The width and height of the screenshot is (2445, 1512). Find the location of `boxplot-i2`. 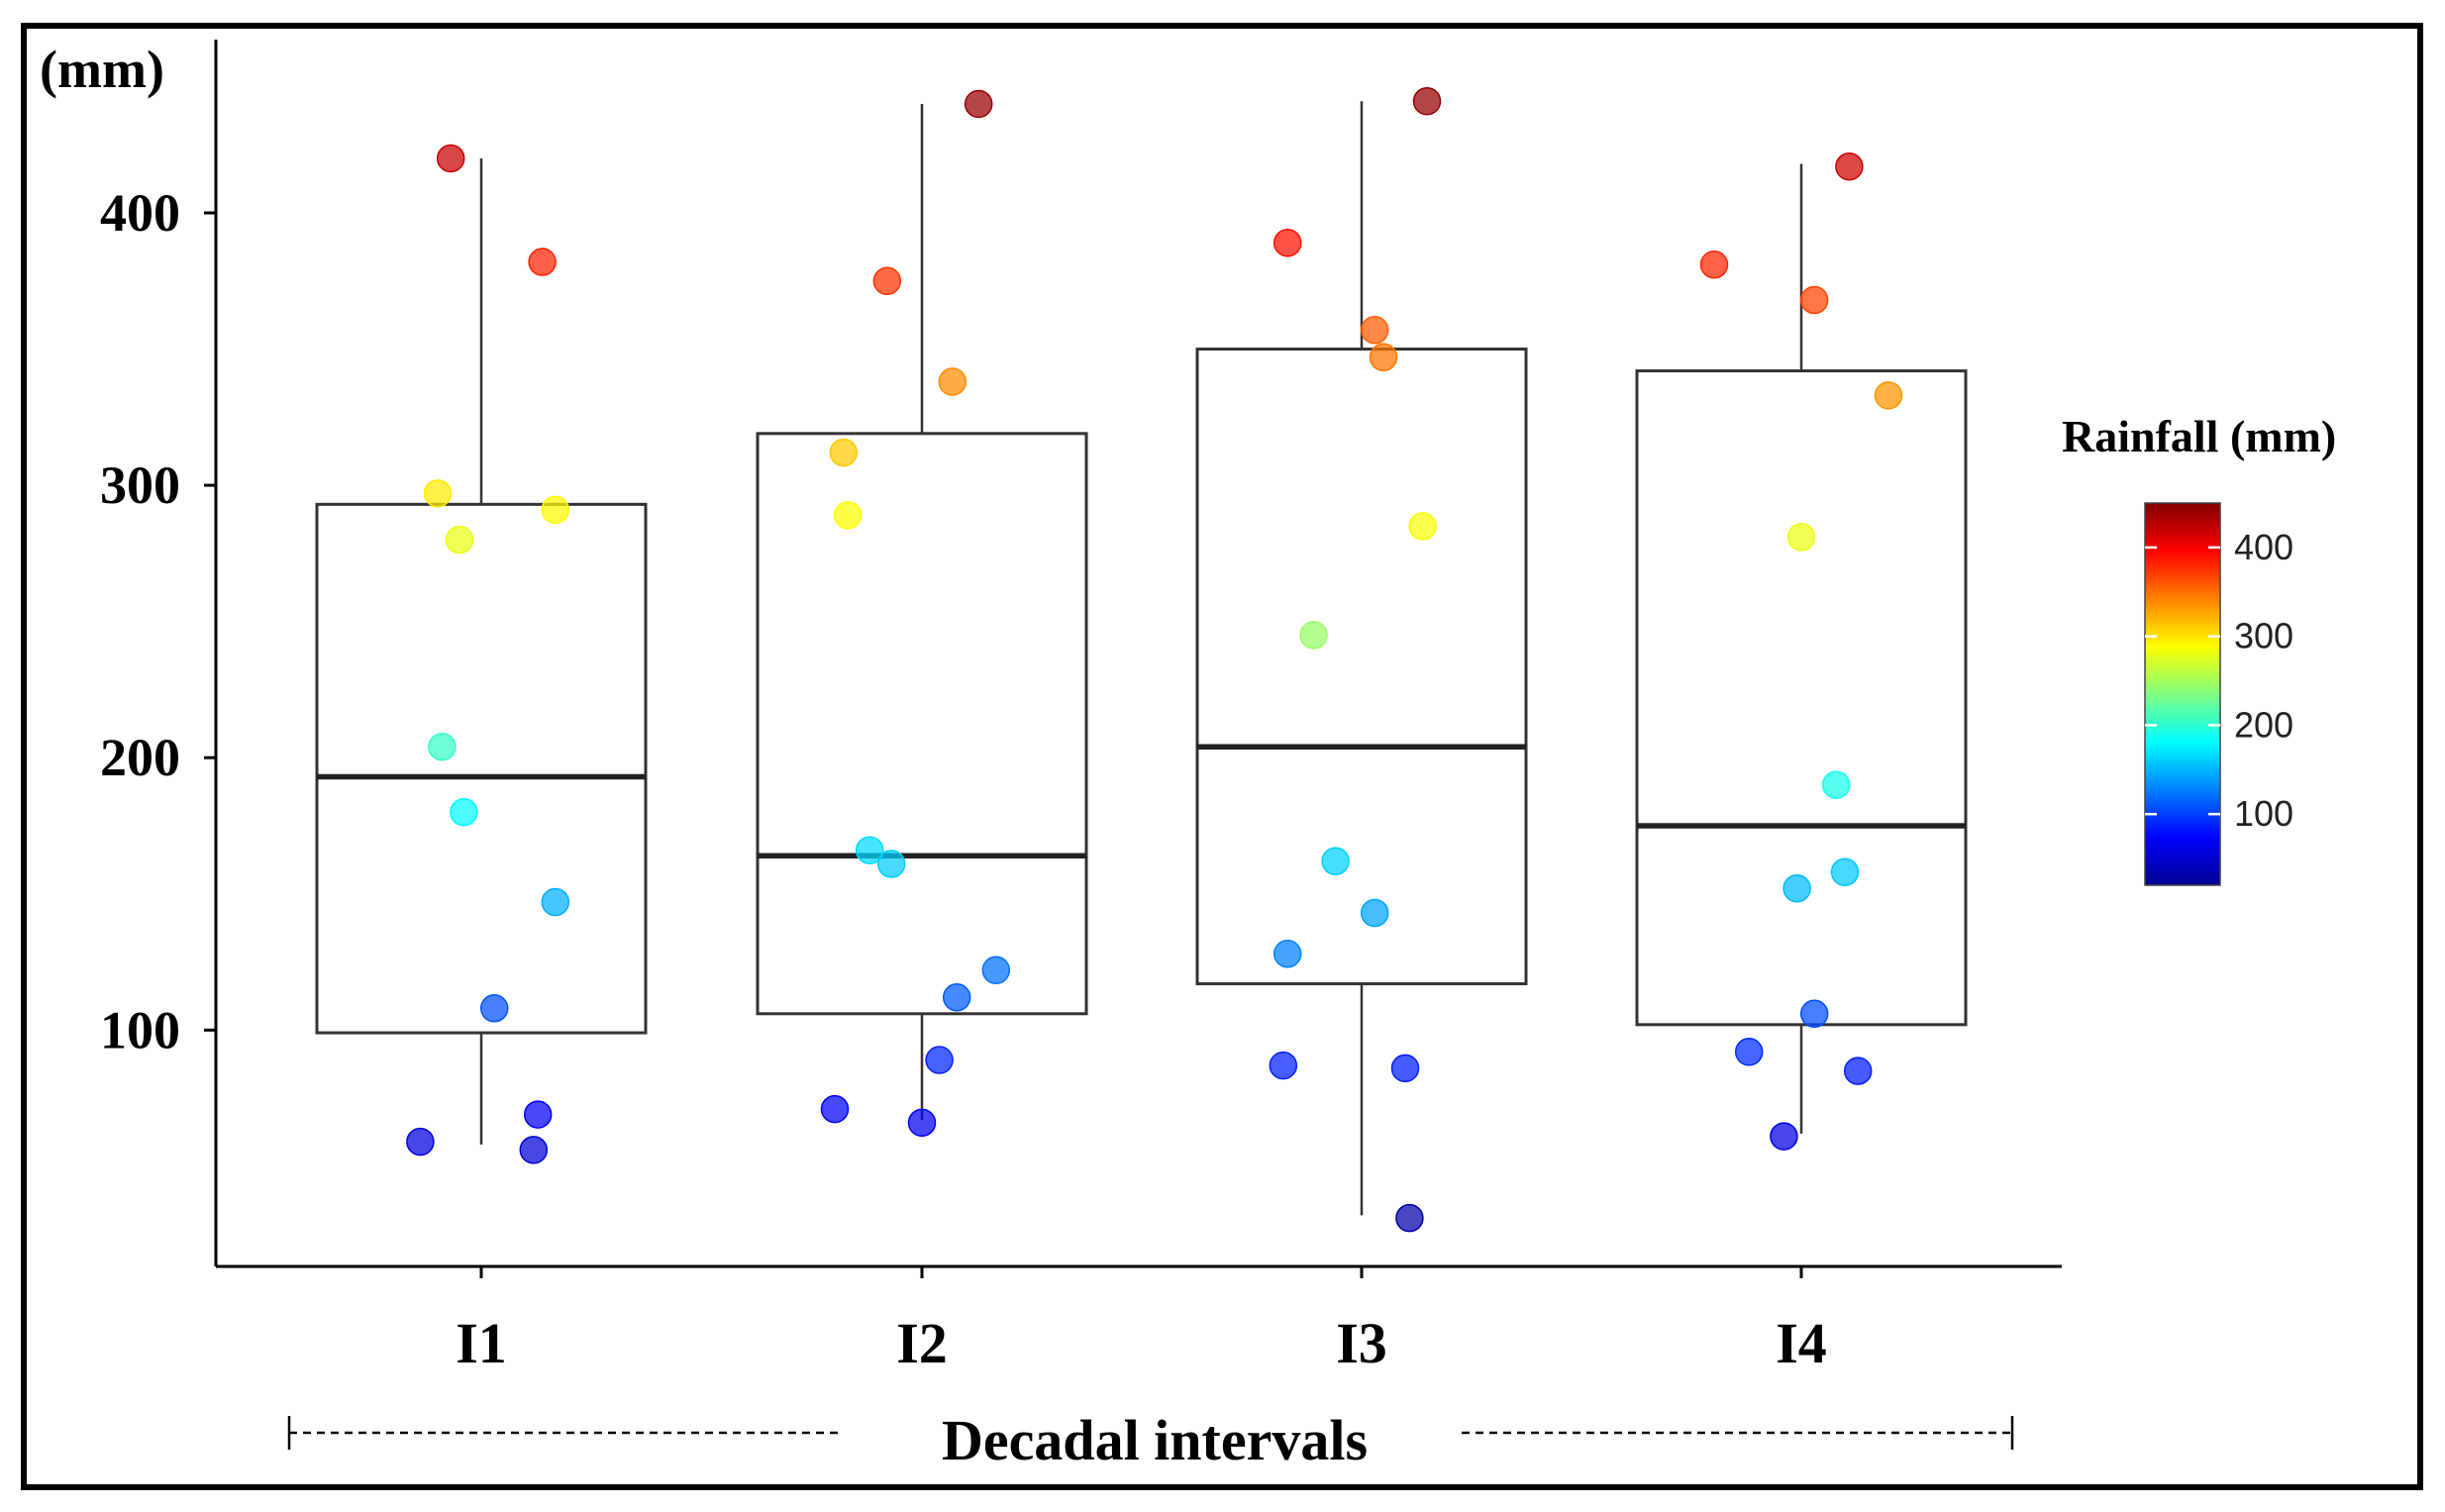

boxplot-i2 is located at coordinates (922, 612).